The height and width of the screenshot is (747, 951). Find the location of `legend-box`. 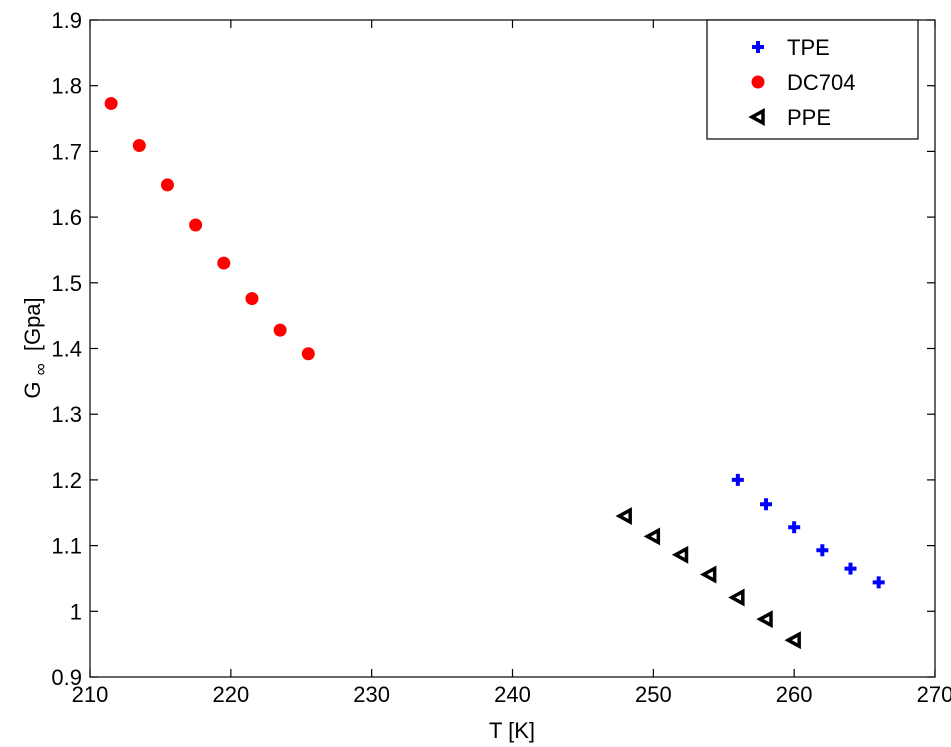

legend-box is located at coordinates (812, 79).